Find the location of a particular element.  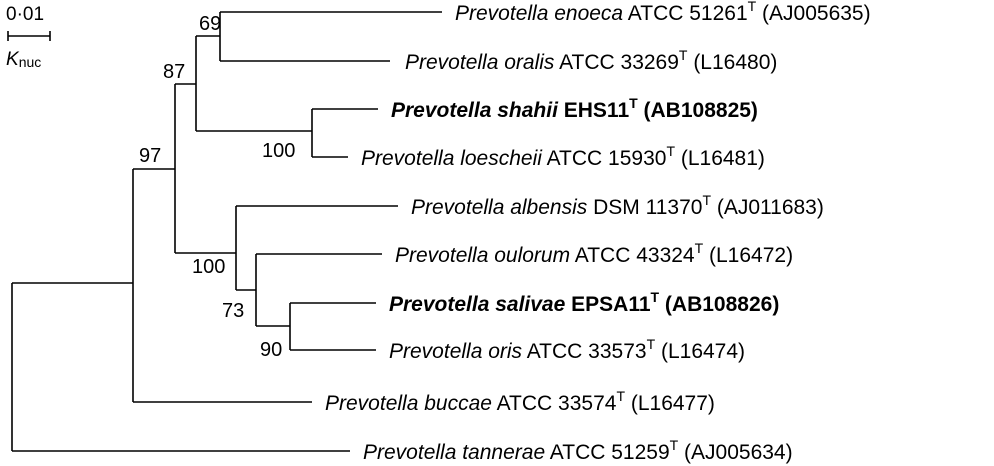

taxon-name: Prevotella oralis is located at coordinates (480, 62).